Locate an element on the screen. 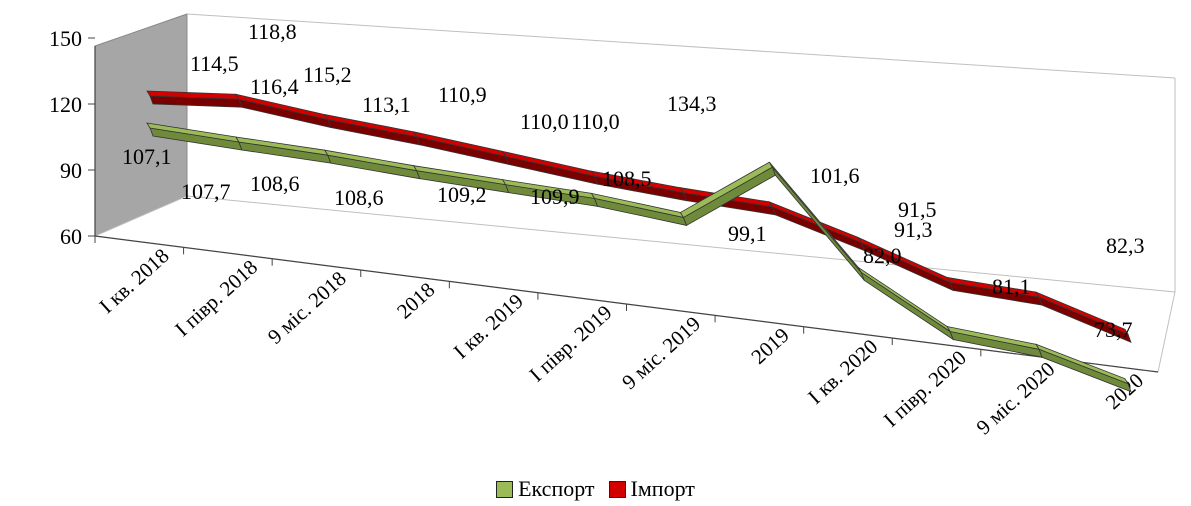 This screenshot has width=1191, height=506. y-tick-label: 60 is located at coordinates (71, 236).